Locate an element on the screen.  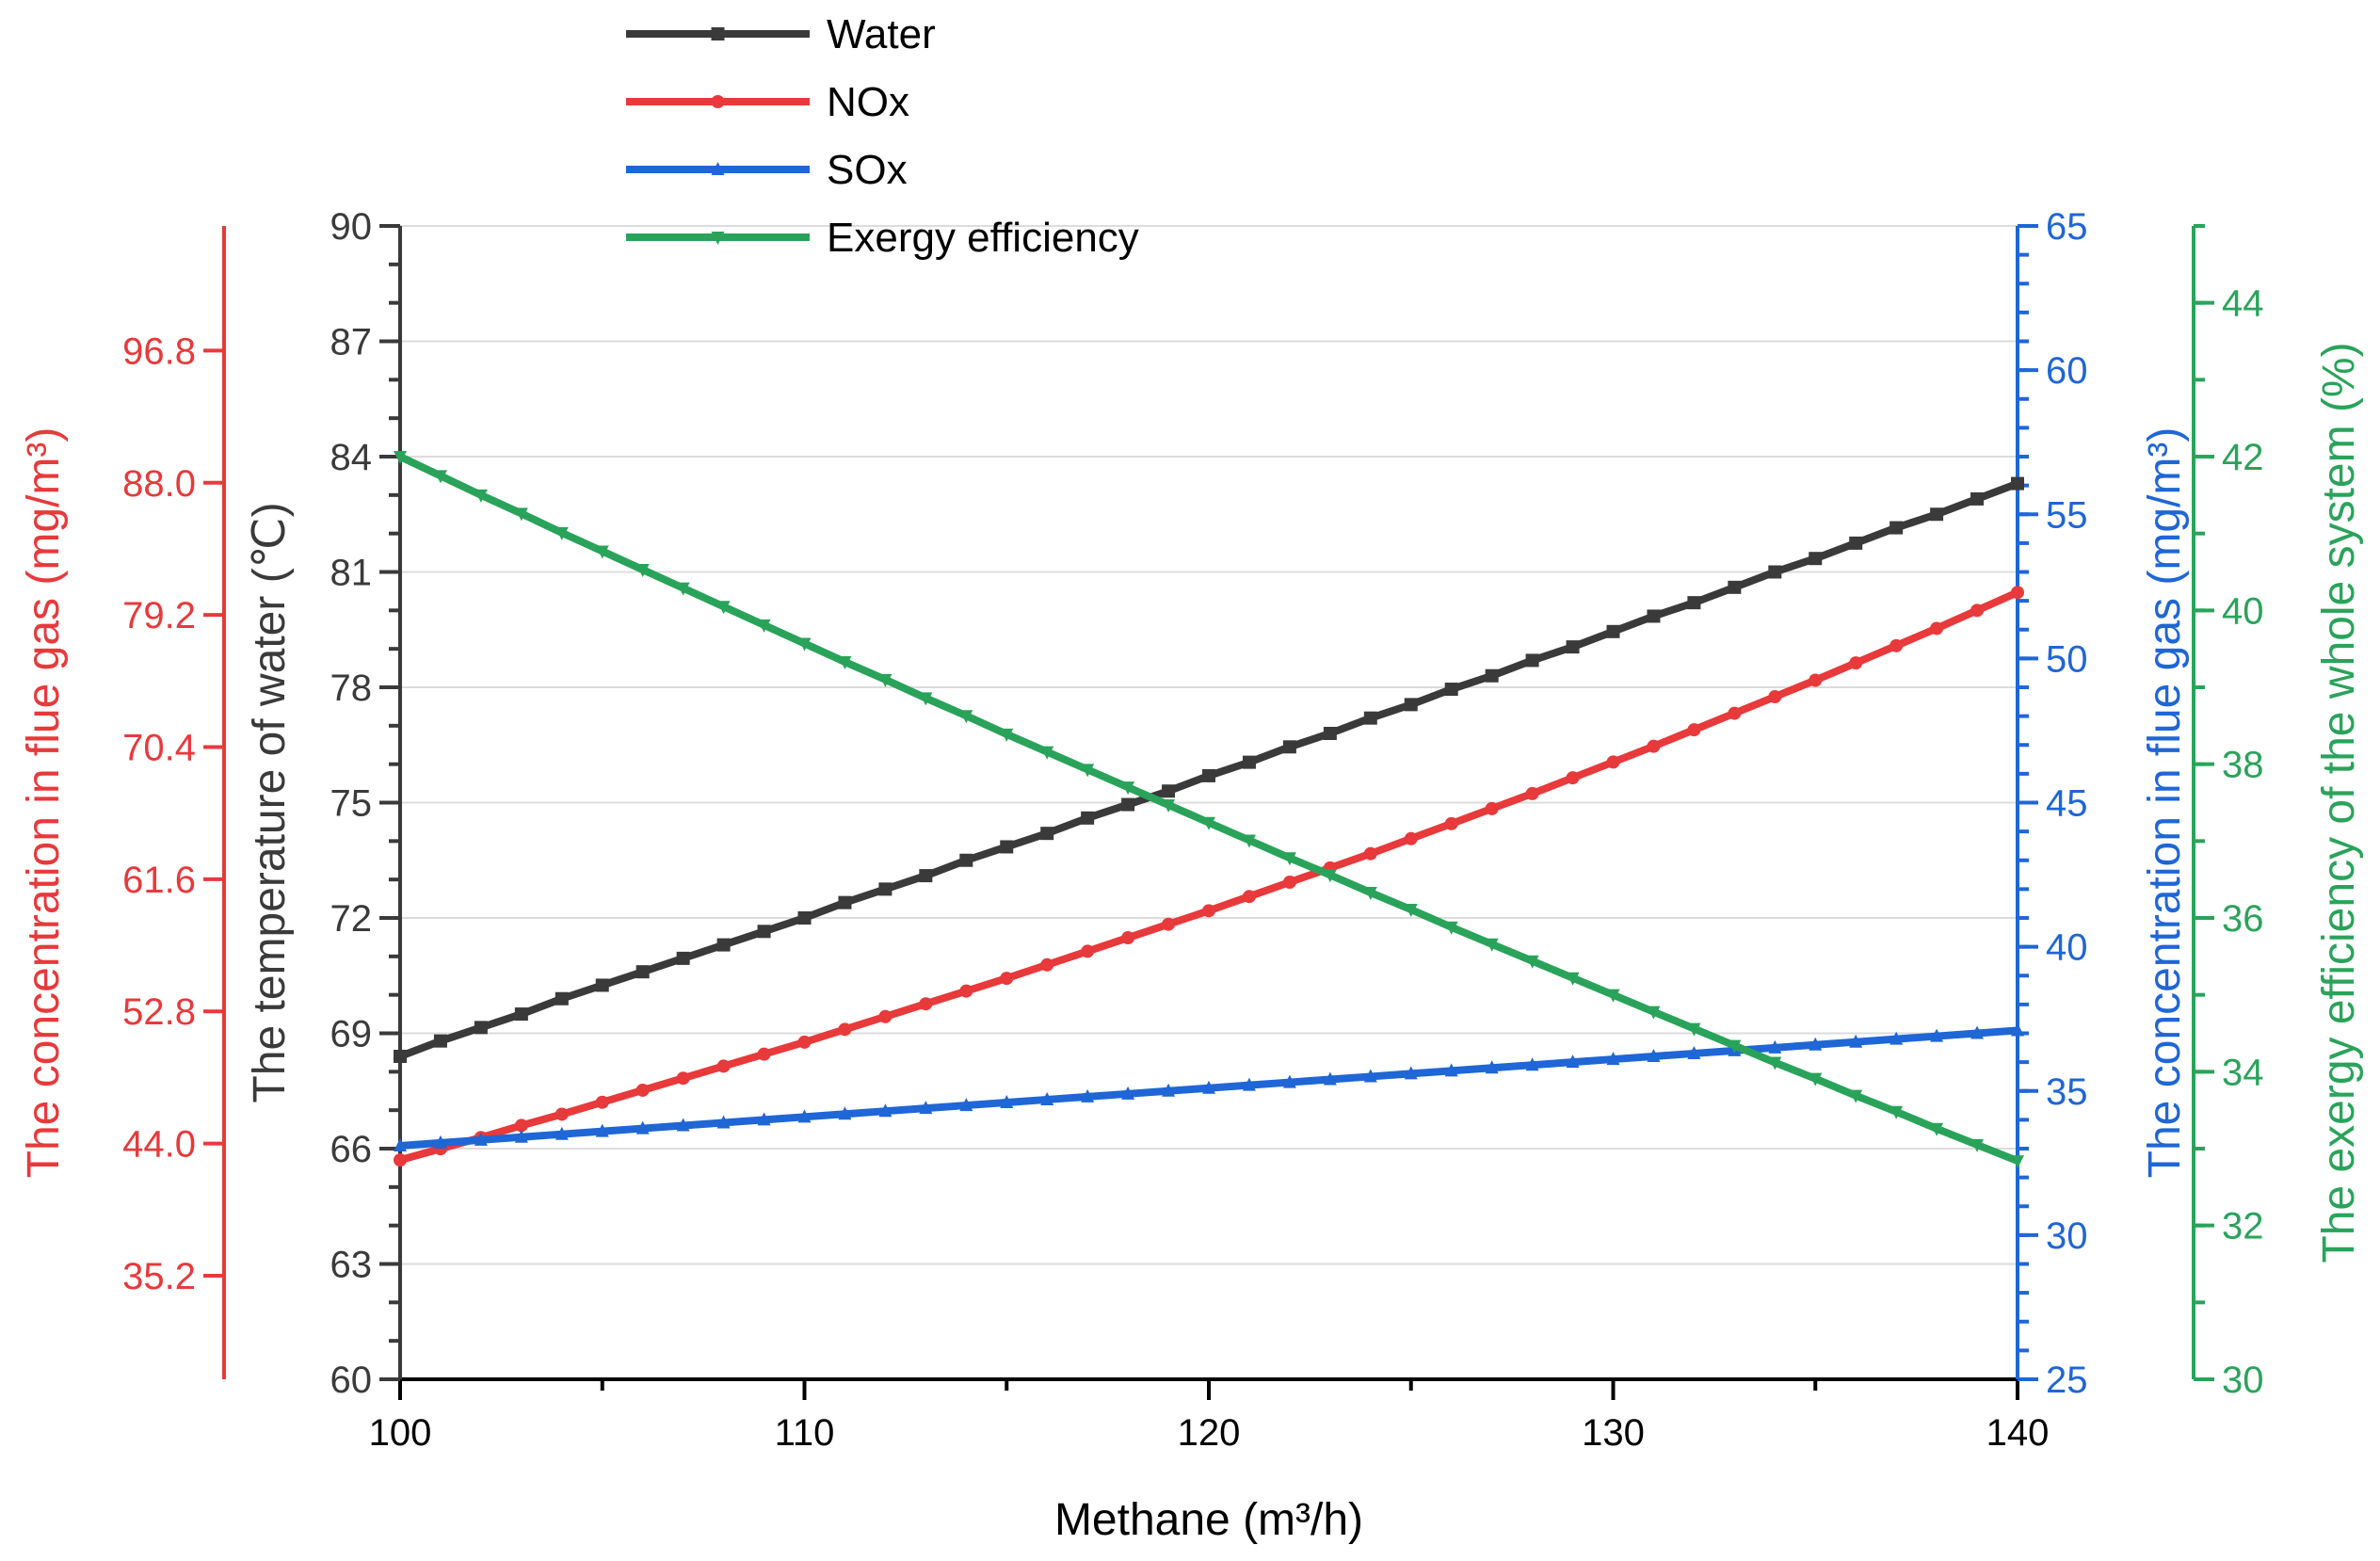
left-inner-tick-label: 81 is located at coordinates (352, 573).